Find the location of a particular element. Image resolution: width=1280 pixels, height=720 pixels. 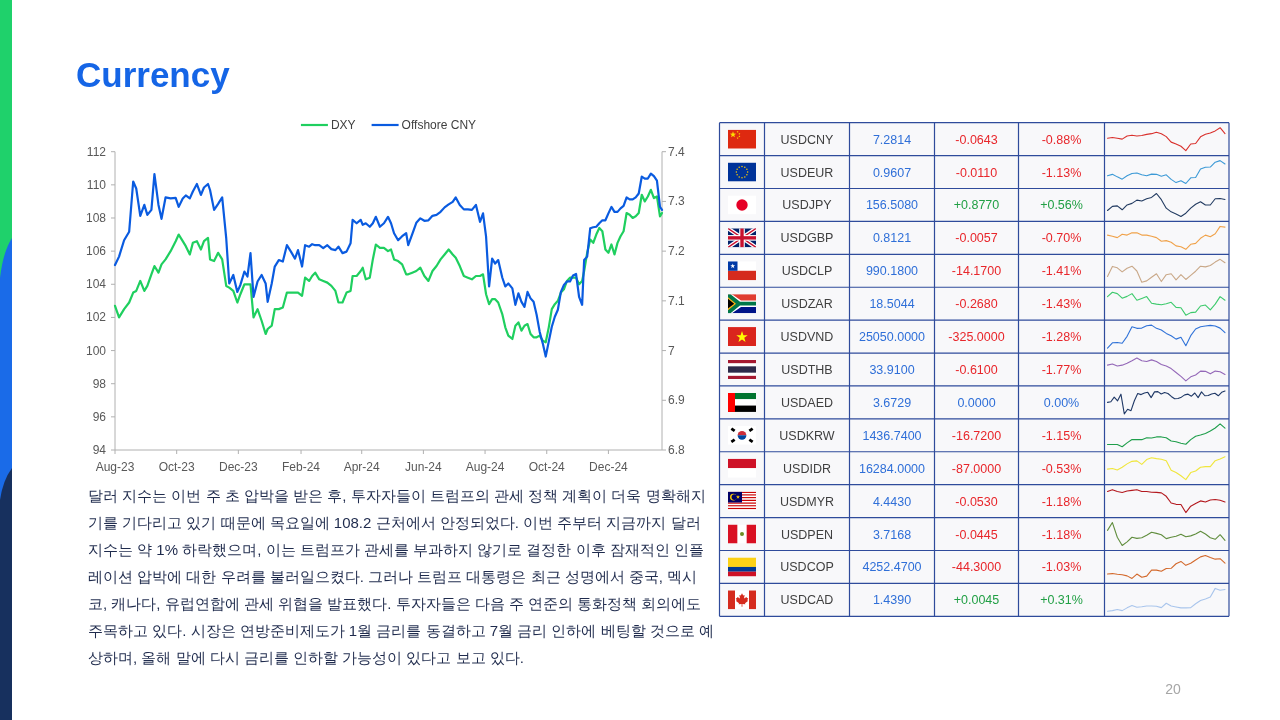

category-label: USDZAR is located at coordinates (807, 304).